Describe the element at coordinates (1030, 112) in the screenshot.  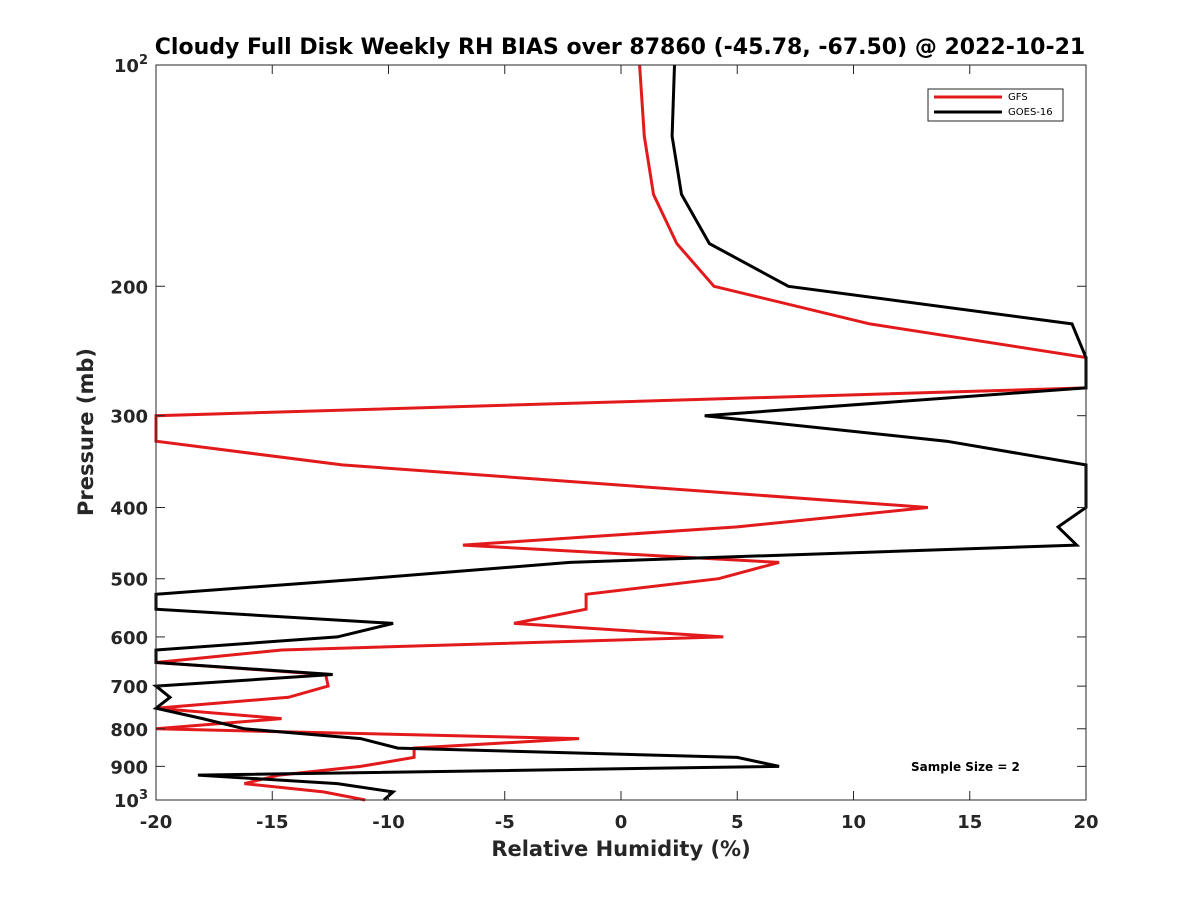
I see `legend-goes-label: GOES-16` at that location.